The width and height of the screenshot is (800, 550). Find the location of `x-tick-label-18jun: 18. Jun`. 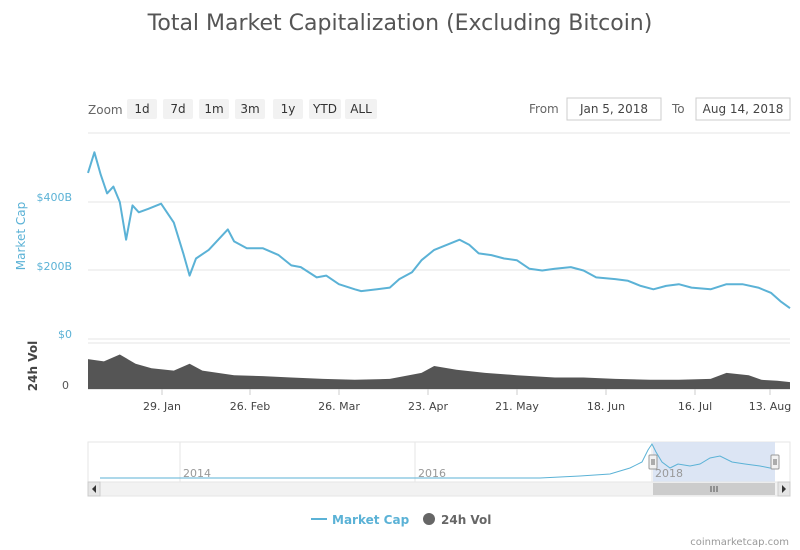

x-tick-label-18jun: 18. Jun is located at coordinates (606, 406).